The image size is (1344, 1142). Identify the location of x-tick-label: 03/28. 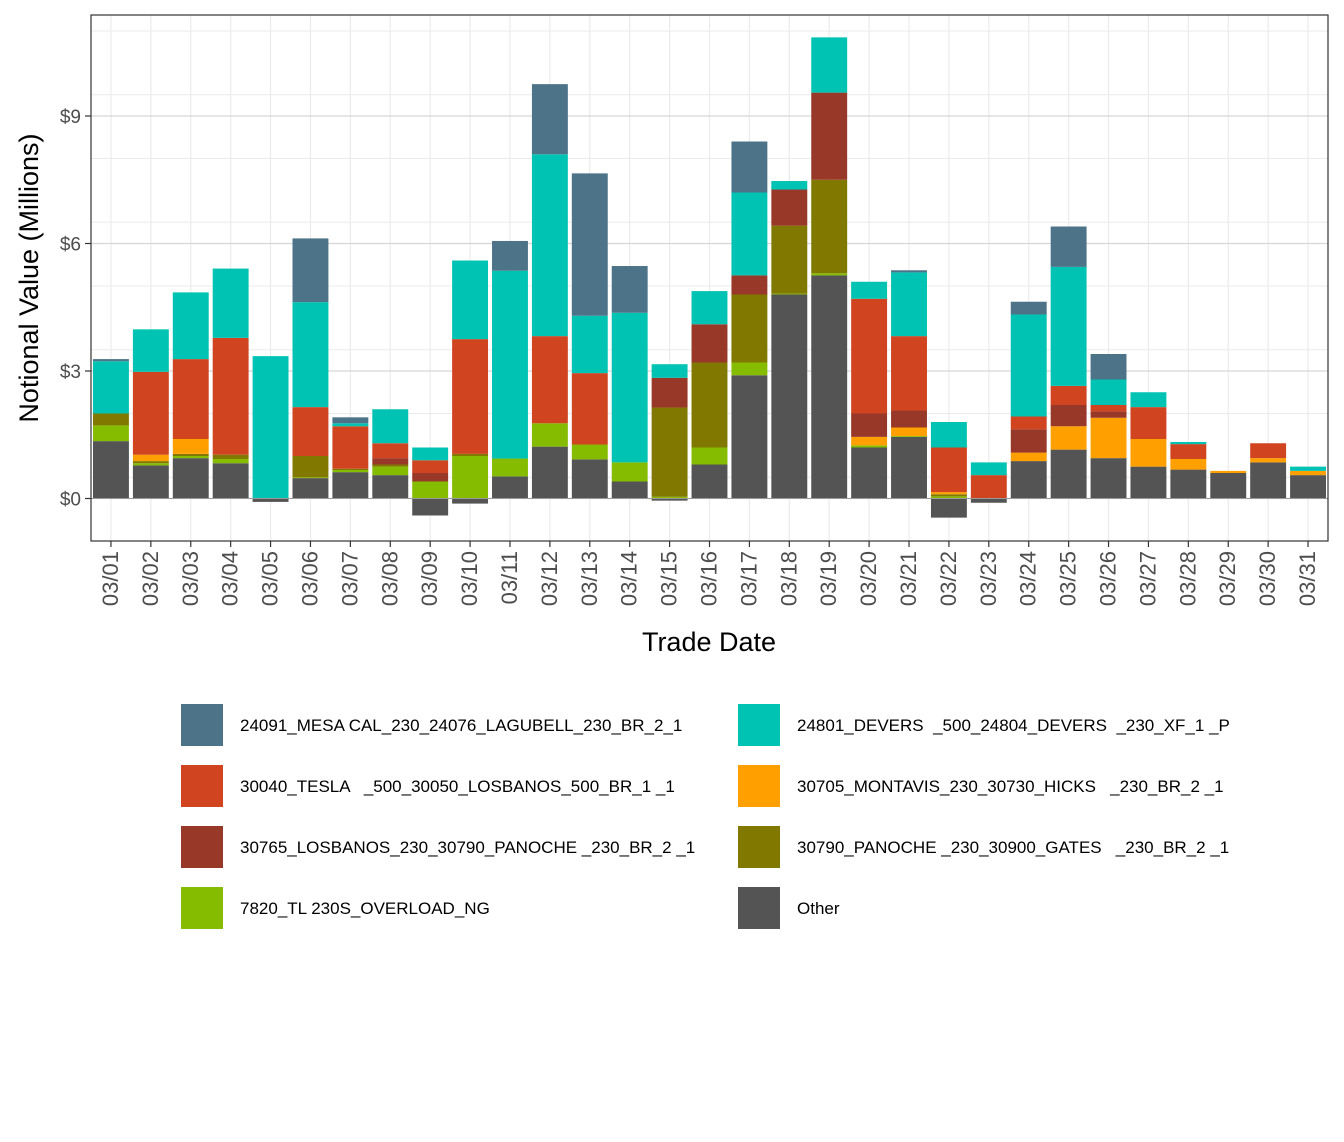
(1187, 578).